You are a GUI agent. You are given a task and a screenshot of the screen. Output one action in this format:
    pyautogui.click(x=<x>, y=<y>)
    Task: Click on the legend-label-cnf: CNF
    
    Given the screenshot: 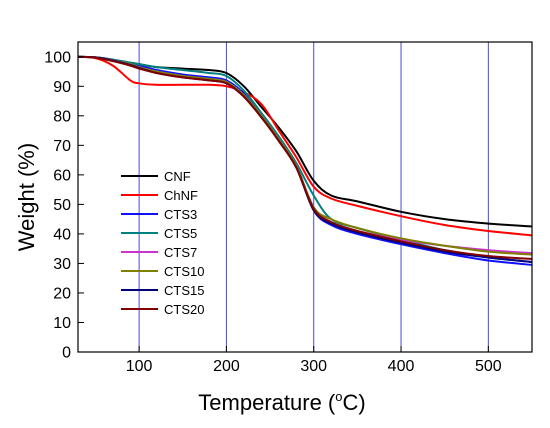 What is the action you would take?
    pyautogui.click(x=177, y=176)
    